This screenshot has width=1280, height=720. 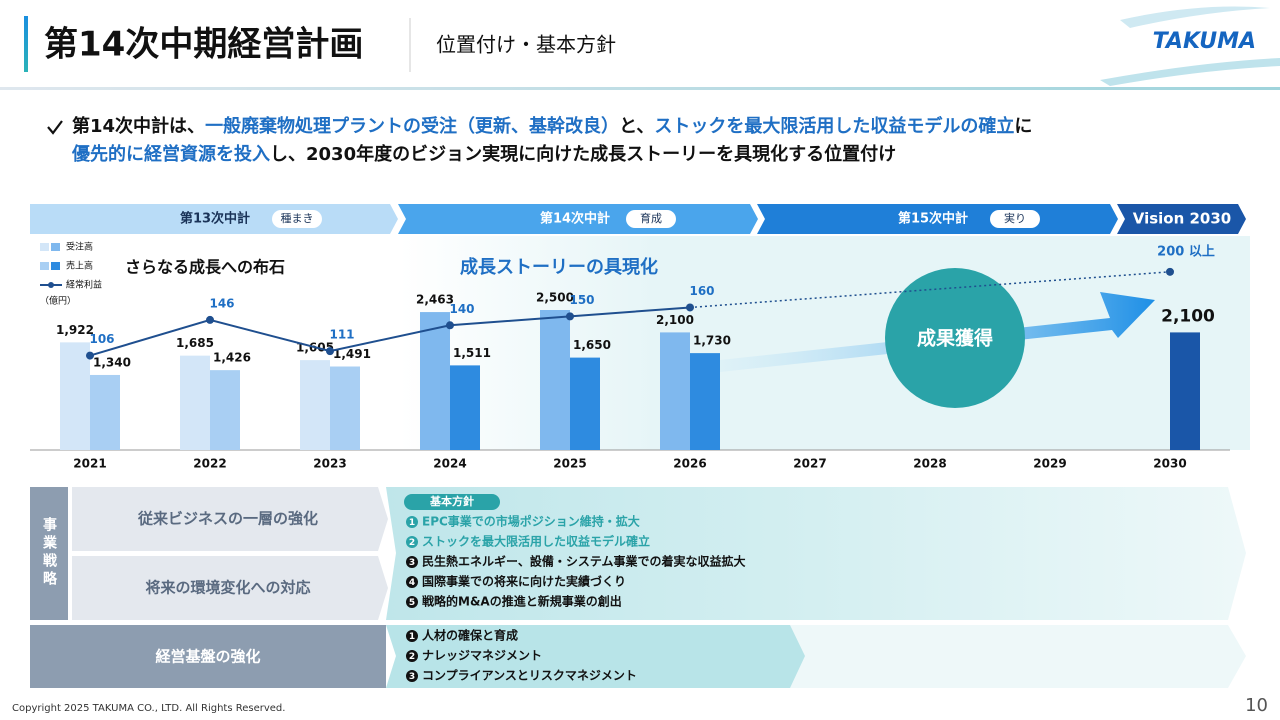 I want to click on annotation: 成果獲得, so click(x=955, y=338).